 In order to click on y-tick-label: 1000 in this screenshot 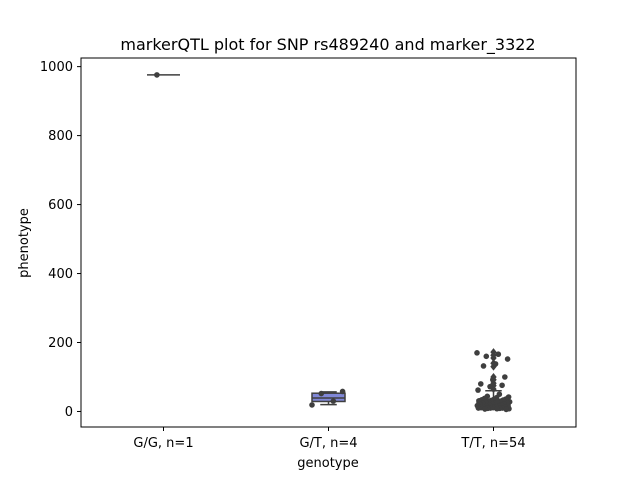, I will do `click(56, 67)`.